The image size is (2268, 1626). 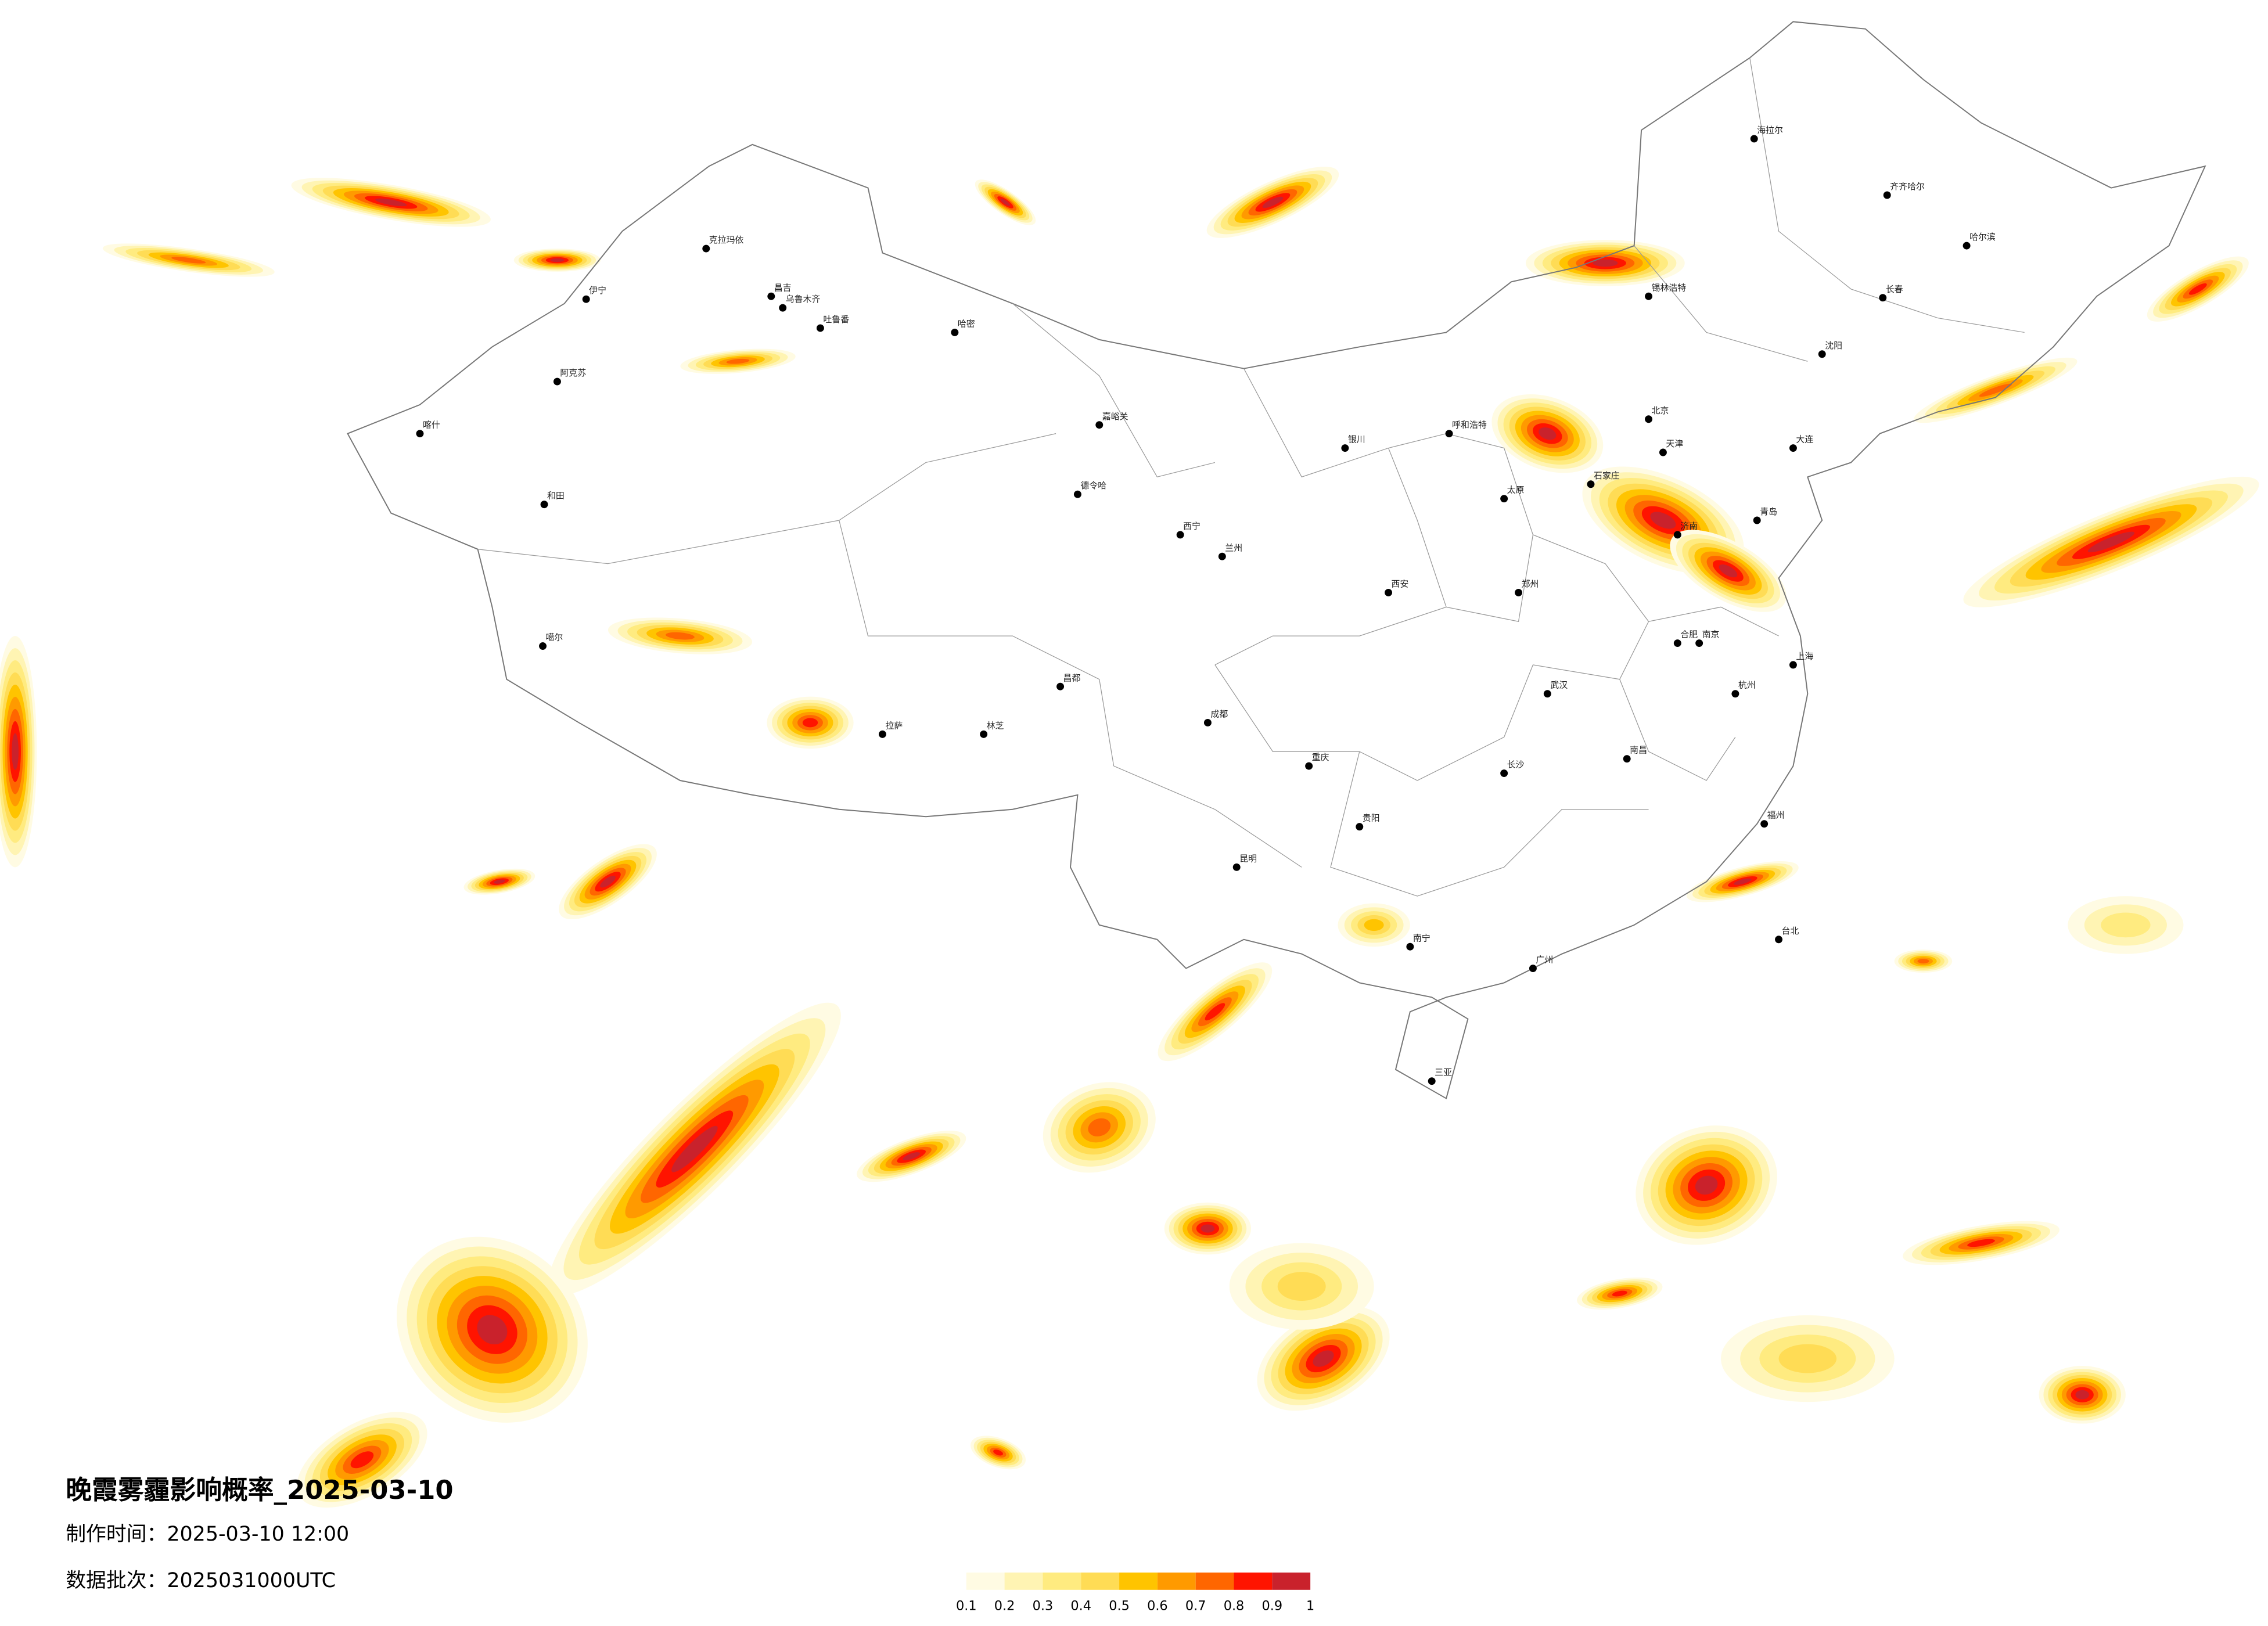 I want to click on city-label: 南京, so click(x=1711, y=634).